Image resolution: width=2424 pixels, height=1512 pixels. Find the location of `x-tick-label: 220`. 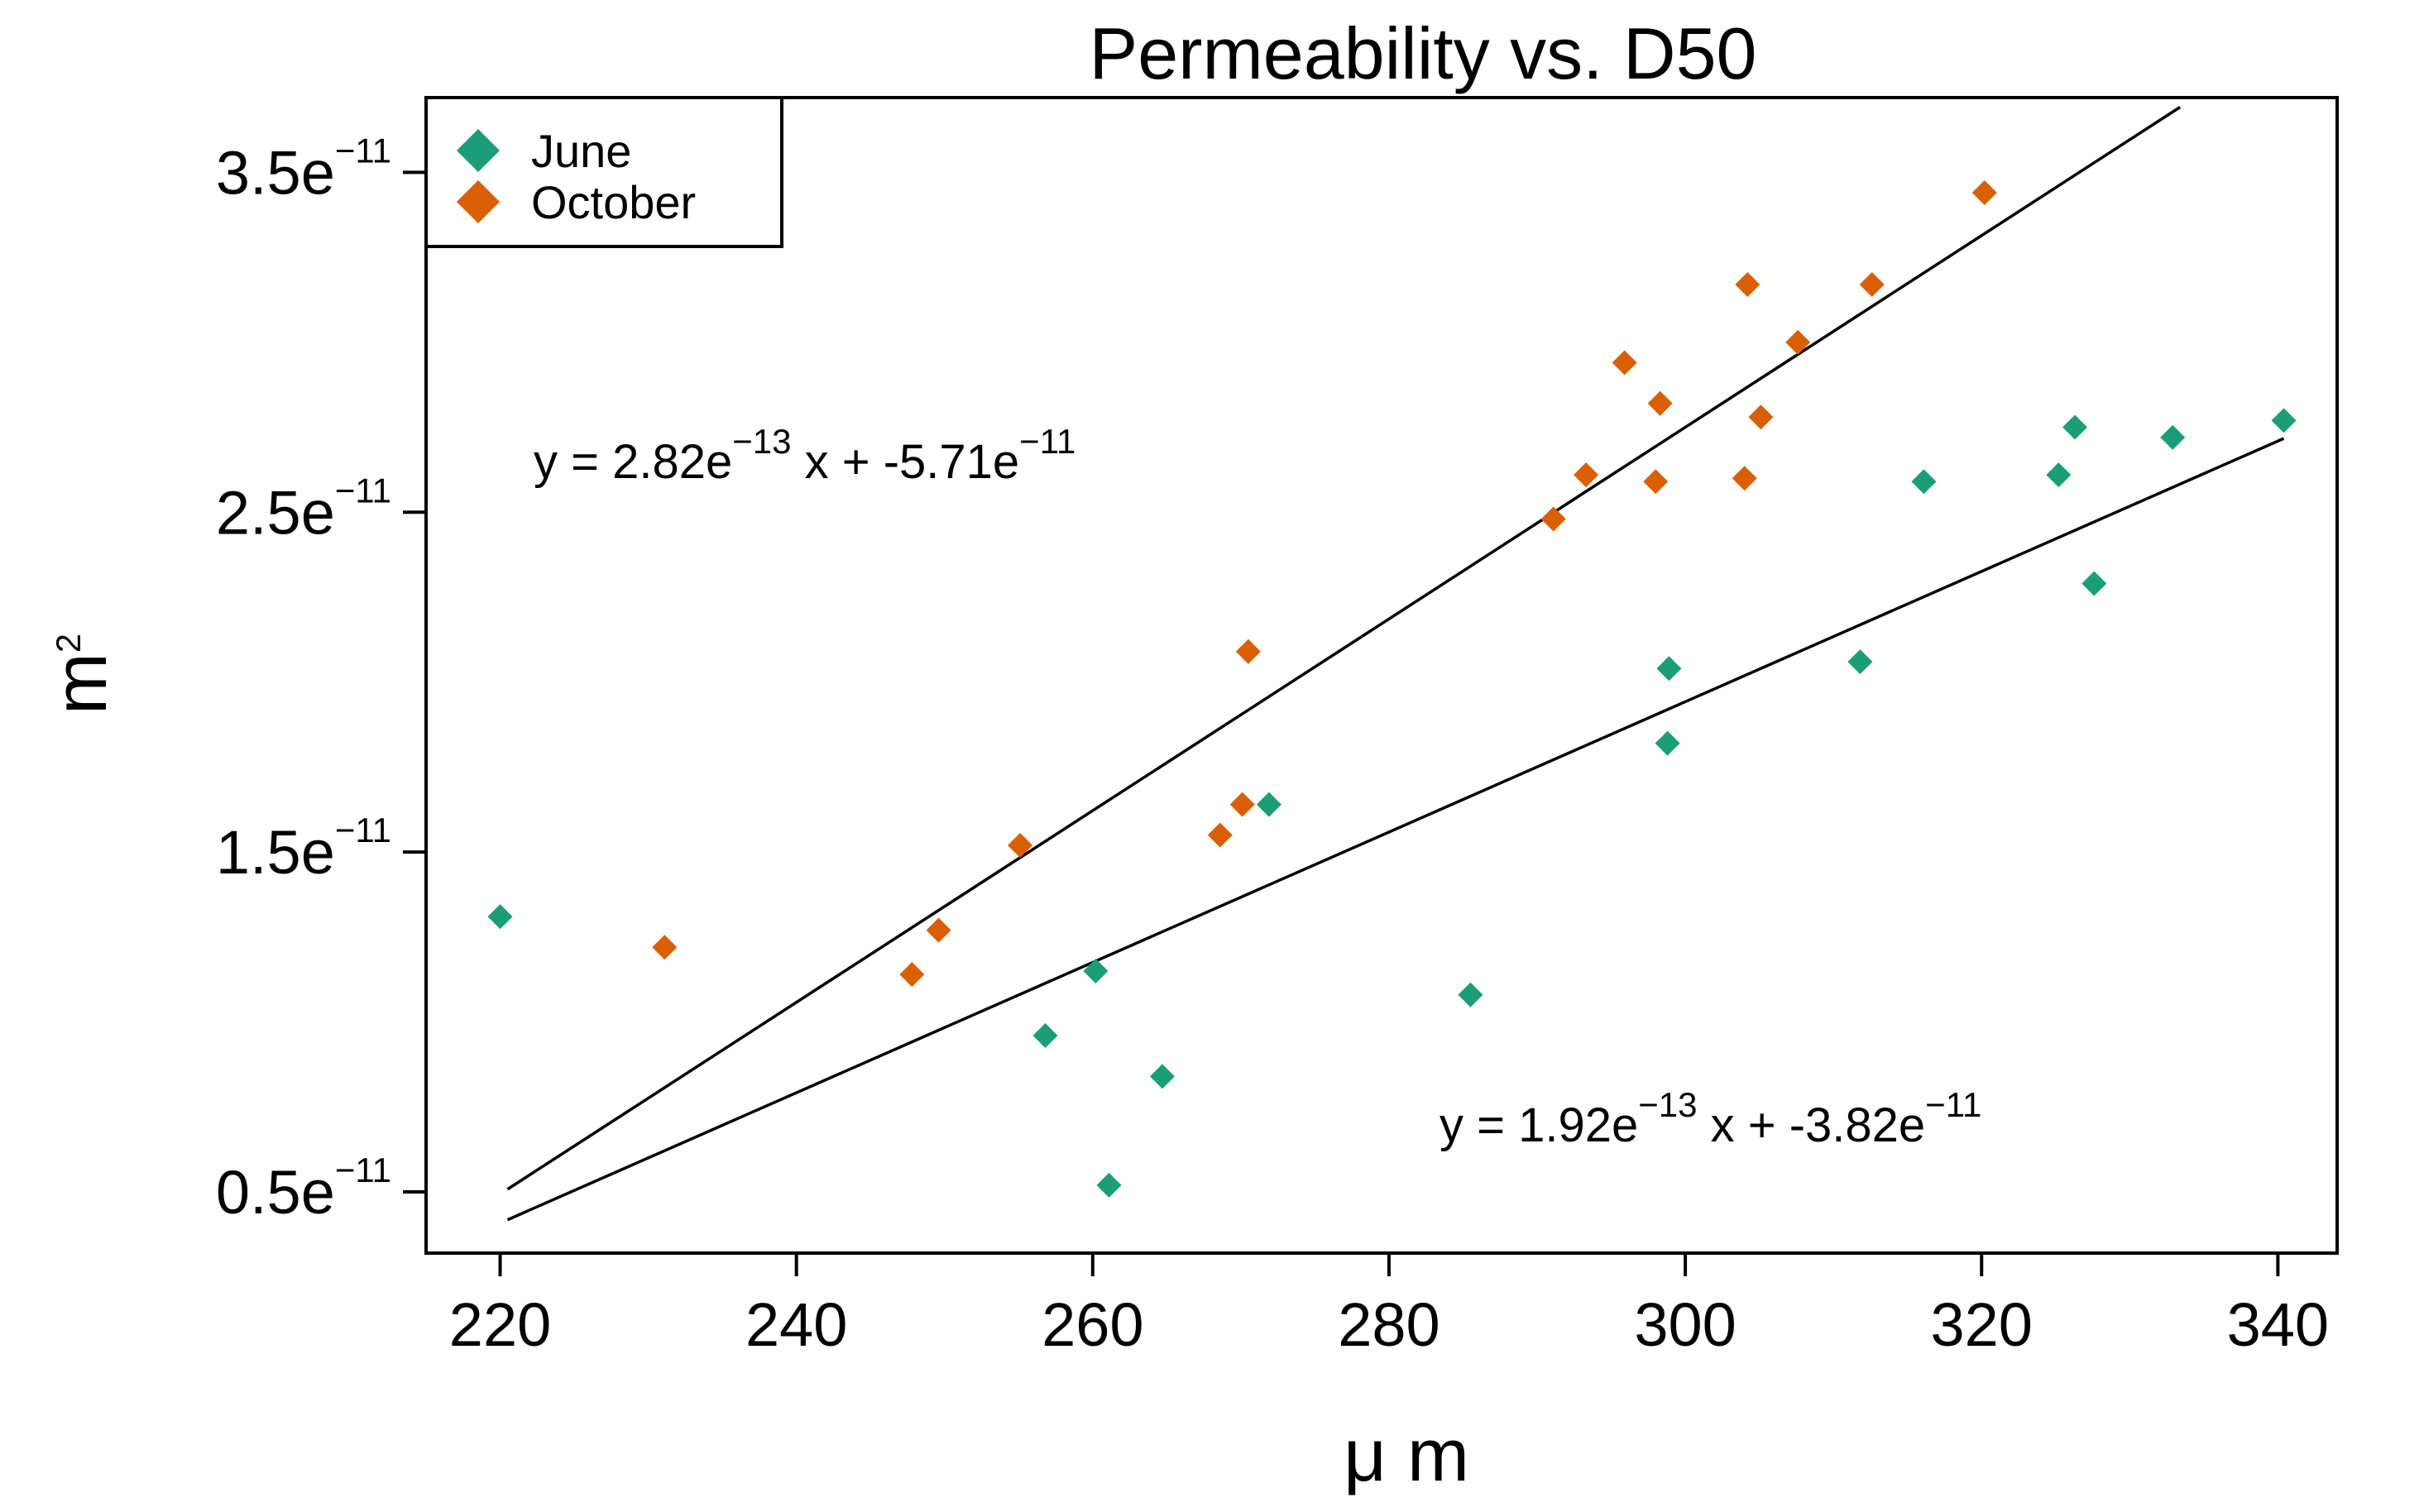

x-tick-label: 220 is located at coordinates (500, 1324).